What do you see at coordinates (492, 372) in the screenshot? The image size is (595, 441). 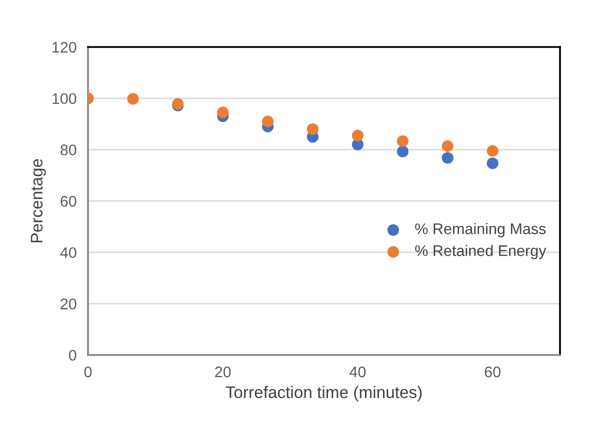 I see `x-tick-label: 60` at bounding box center [492, 372].